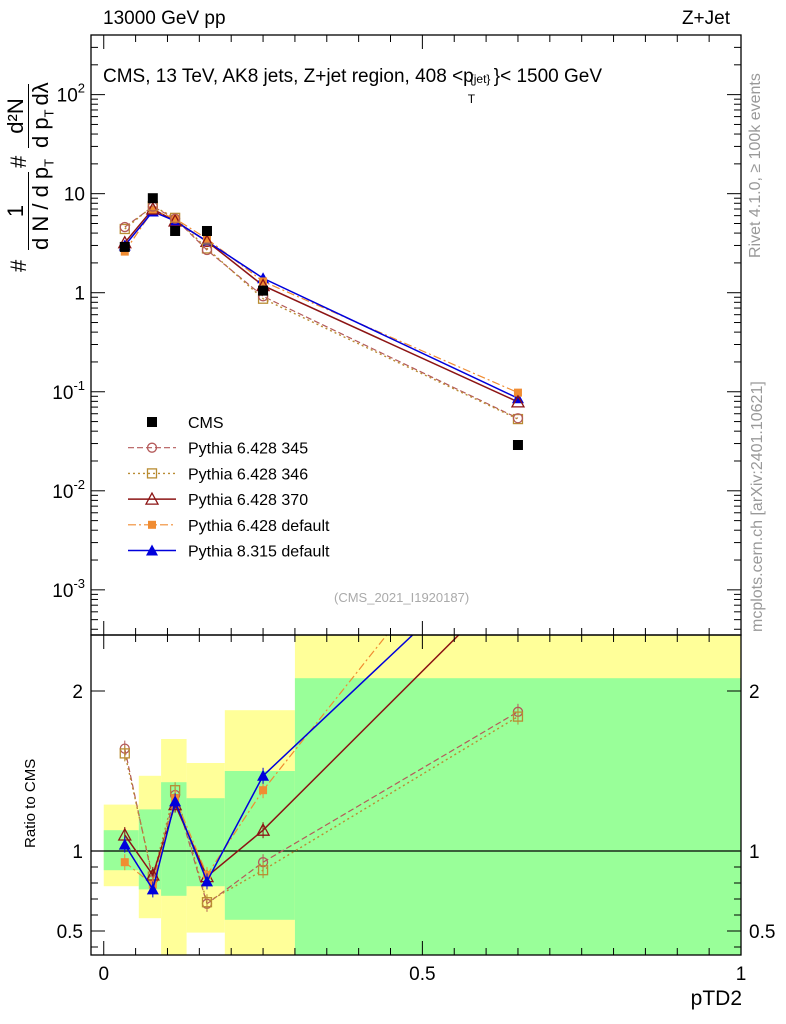 The width and height of the screenshot is (786, 1024). What do you see at coordinates (754, 852) in the screenshot?
I see `ratio-ytick-label-right-1: 1` at bounding box center [754, 852].